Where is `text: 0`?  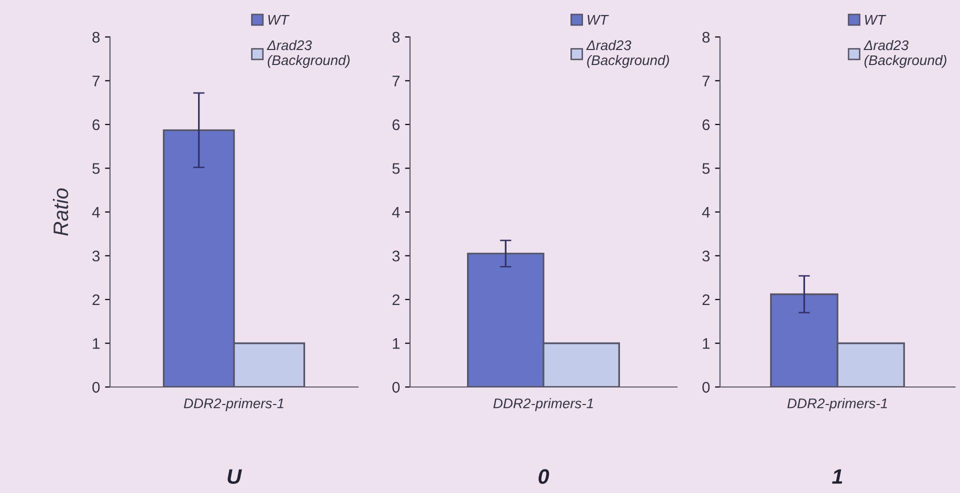
text: 0 is located at coordinates (544, 476).